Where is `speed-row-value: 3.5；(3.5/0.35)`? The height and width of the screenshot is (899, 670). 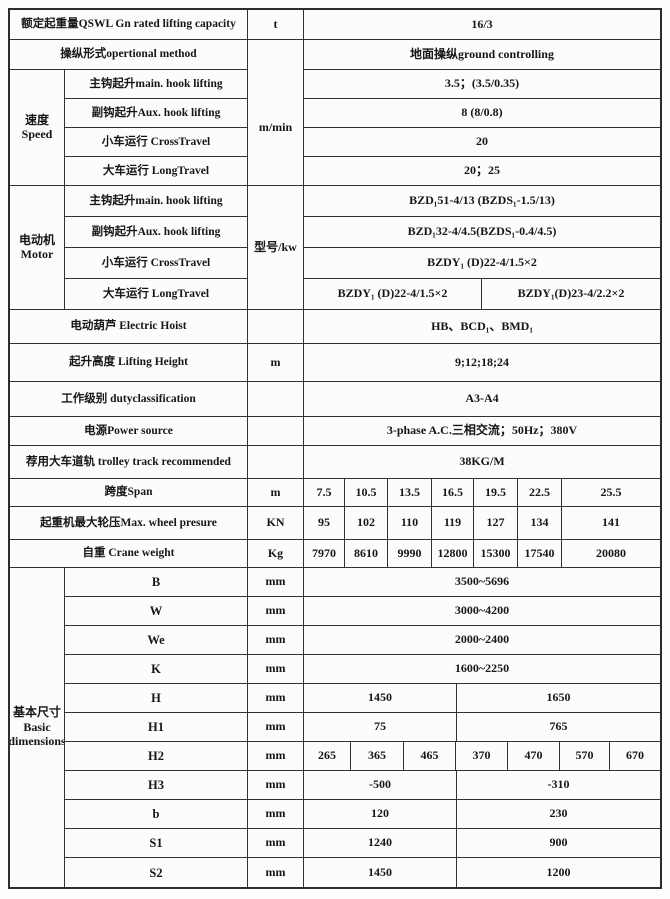
speed-row-value: 3.5；(3.5/0.35) is located at coordinates (482, 84).